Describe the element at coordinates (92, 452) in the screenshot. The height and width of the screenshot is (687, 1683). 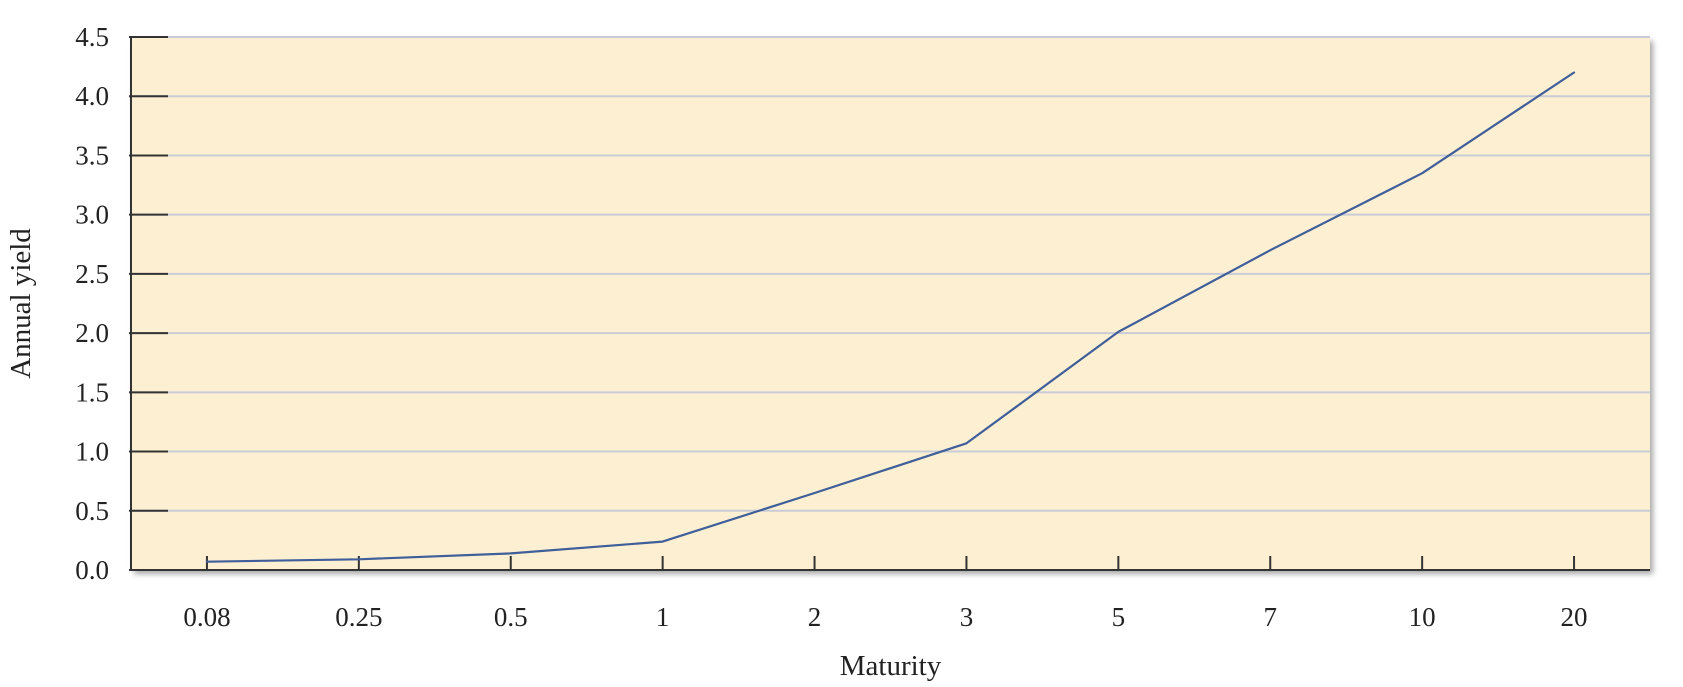
I see `y-tick-label: 1.0` at that location.